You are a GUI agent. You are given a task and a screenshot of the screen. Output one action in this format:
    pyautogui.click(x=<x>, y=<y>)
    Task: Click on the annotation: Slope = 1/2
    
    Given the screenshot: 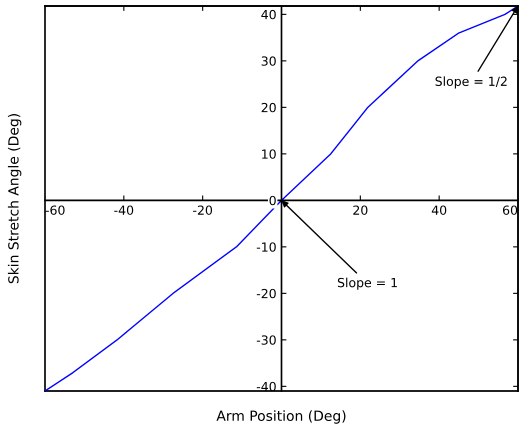 What is the action you would take?
    pyautogui.click(x=471, y=82)
    